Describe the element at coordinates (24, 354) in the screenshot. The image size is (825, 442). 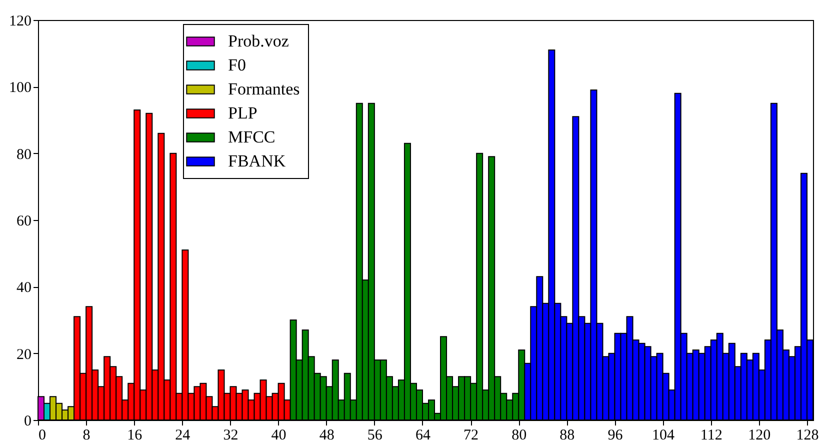
I see `y-tick-label: 20` at that location.